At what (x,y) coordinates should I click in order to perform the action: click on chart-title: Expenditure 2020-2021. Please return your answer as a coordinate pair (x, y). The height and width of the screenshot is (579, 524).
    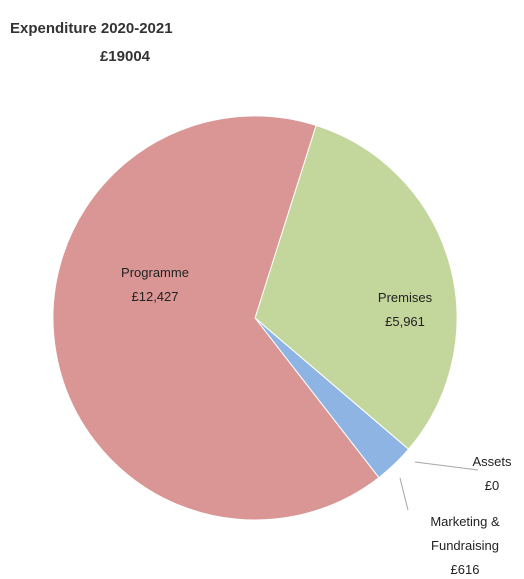
    Looking at the image, I should click on (91, 28).